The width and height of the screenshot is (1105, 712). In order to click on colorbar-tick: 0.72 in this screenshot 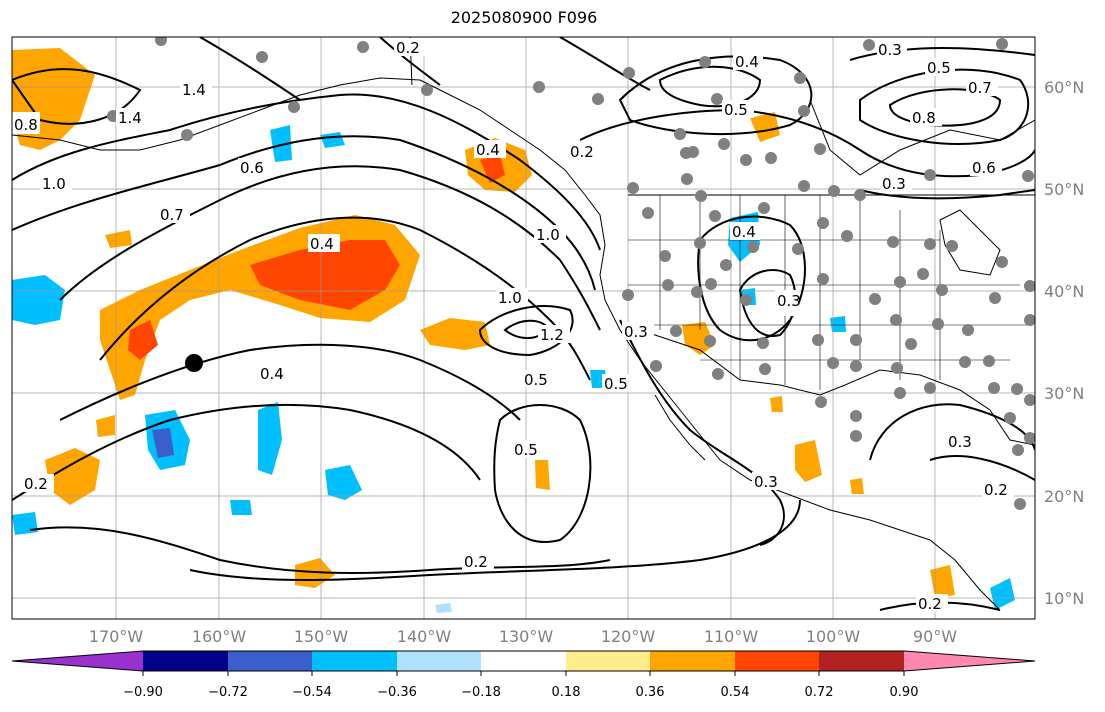, I will do `click(819, 692)`.